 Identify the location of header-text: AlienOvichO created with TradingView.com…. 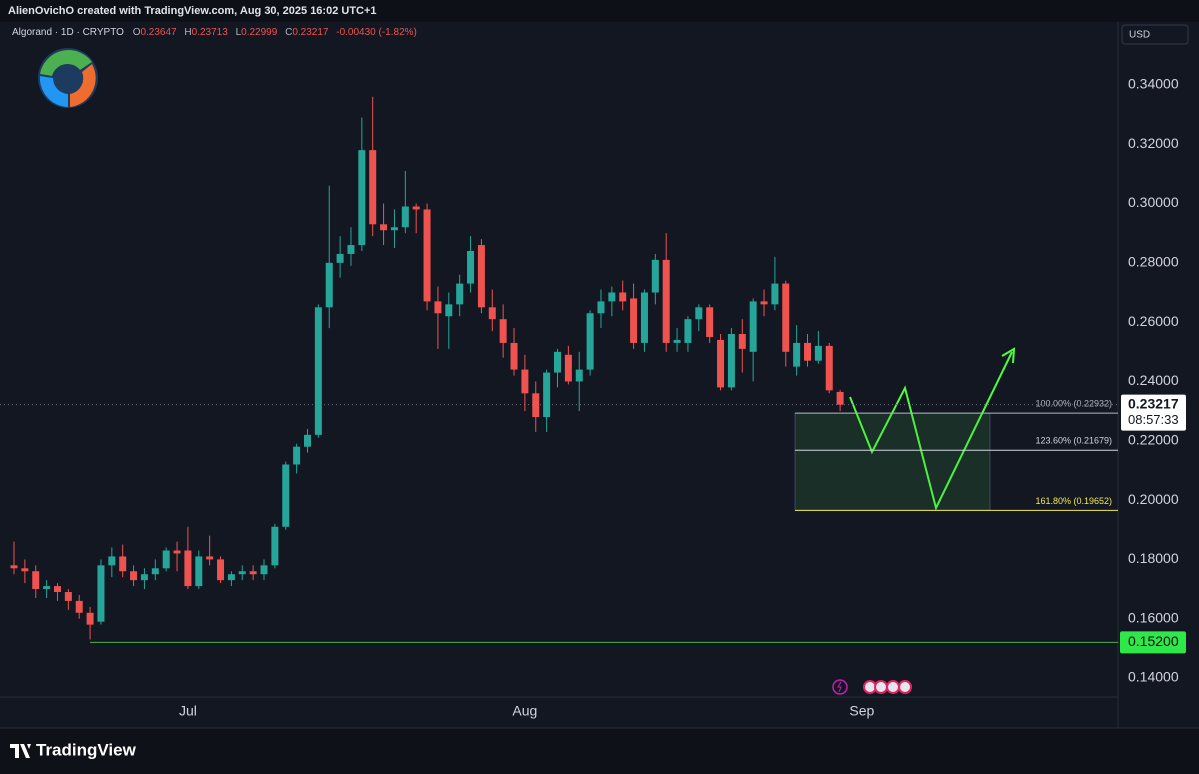
(192, 11).